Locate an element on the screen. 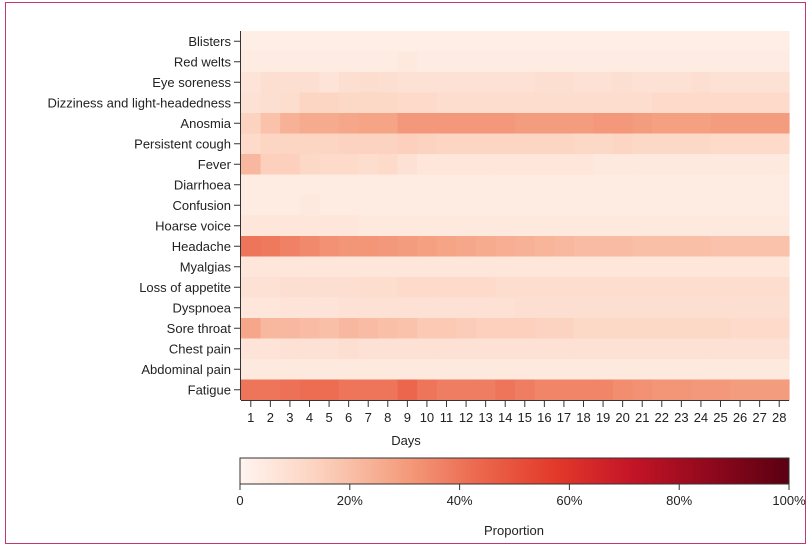  colorbar-tick-label: 60% is located at coordinates (569, 500).